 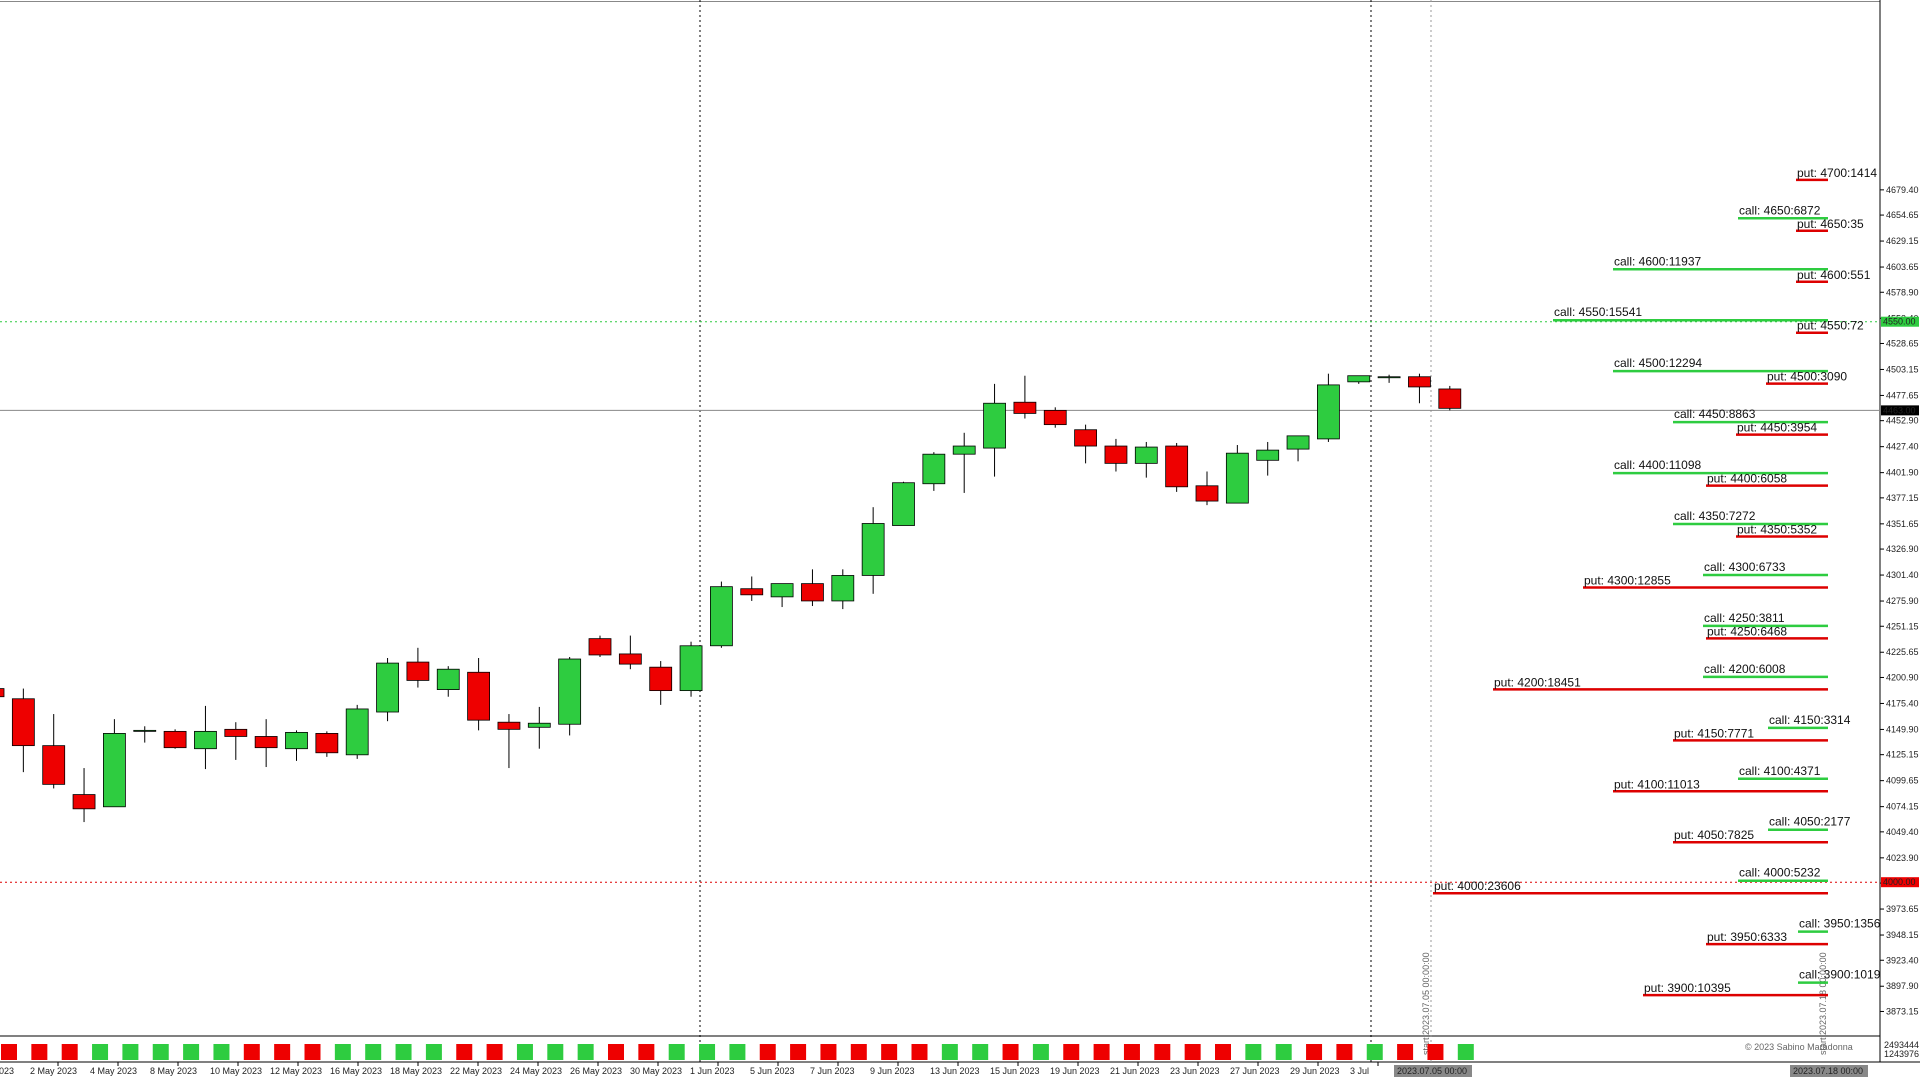 I want to click on price-tick-label: 4099.65, so click(x=1902, y=781).